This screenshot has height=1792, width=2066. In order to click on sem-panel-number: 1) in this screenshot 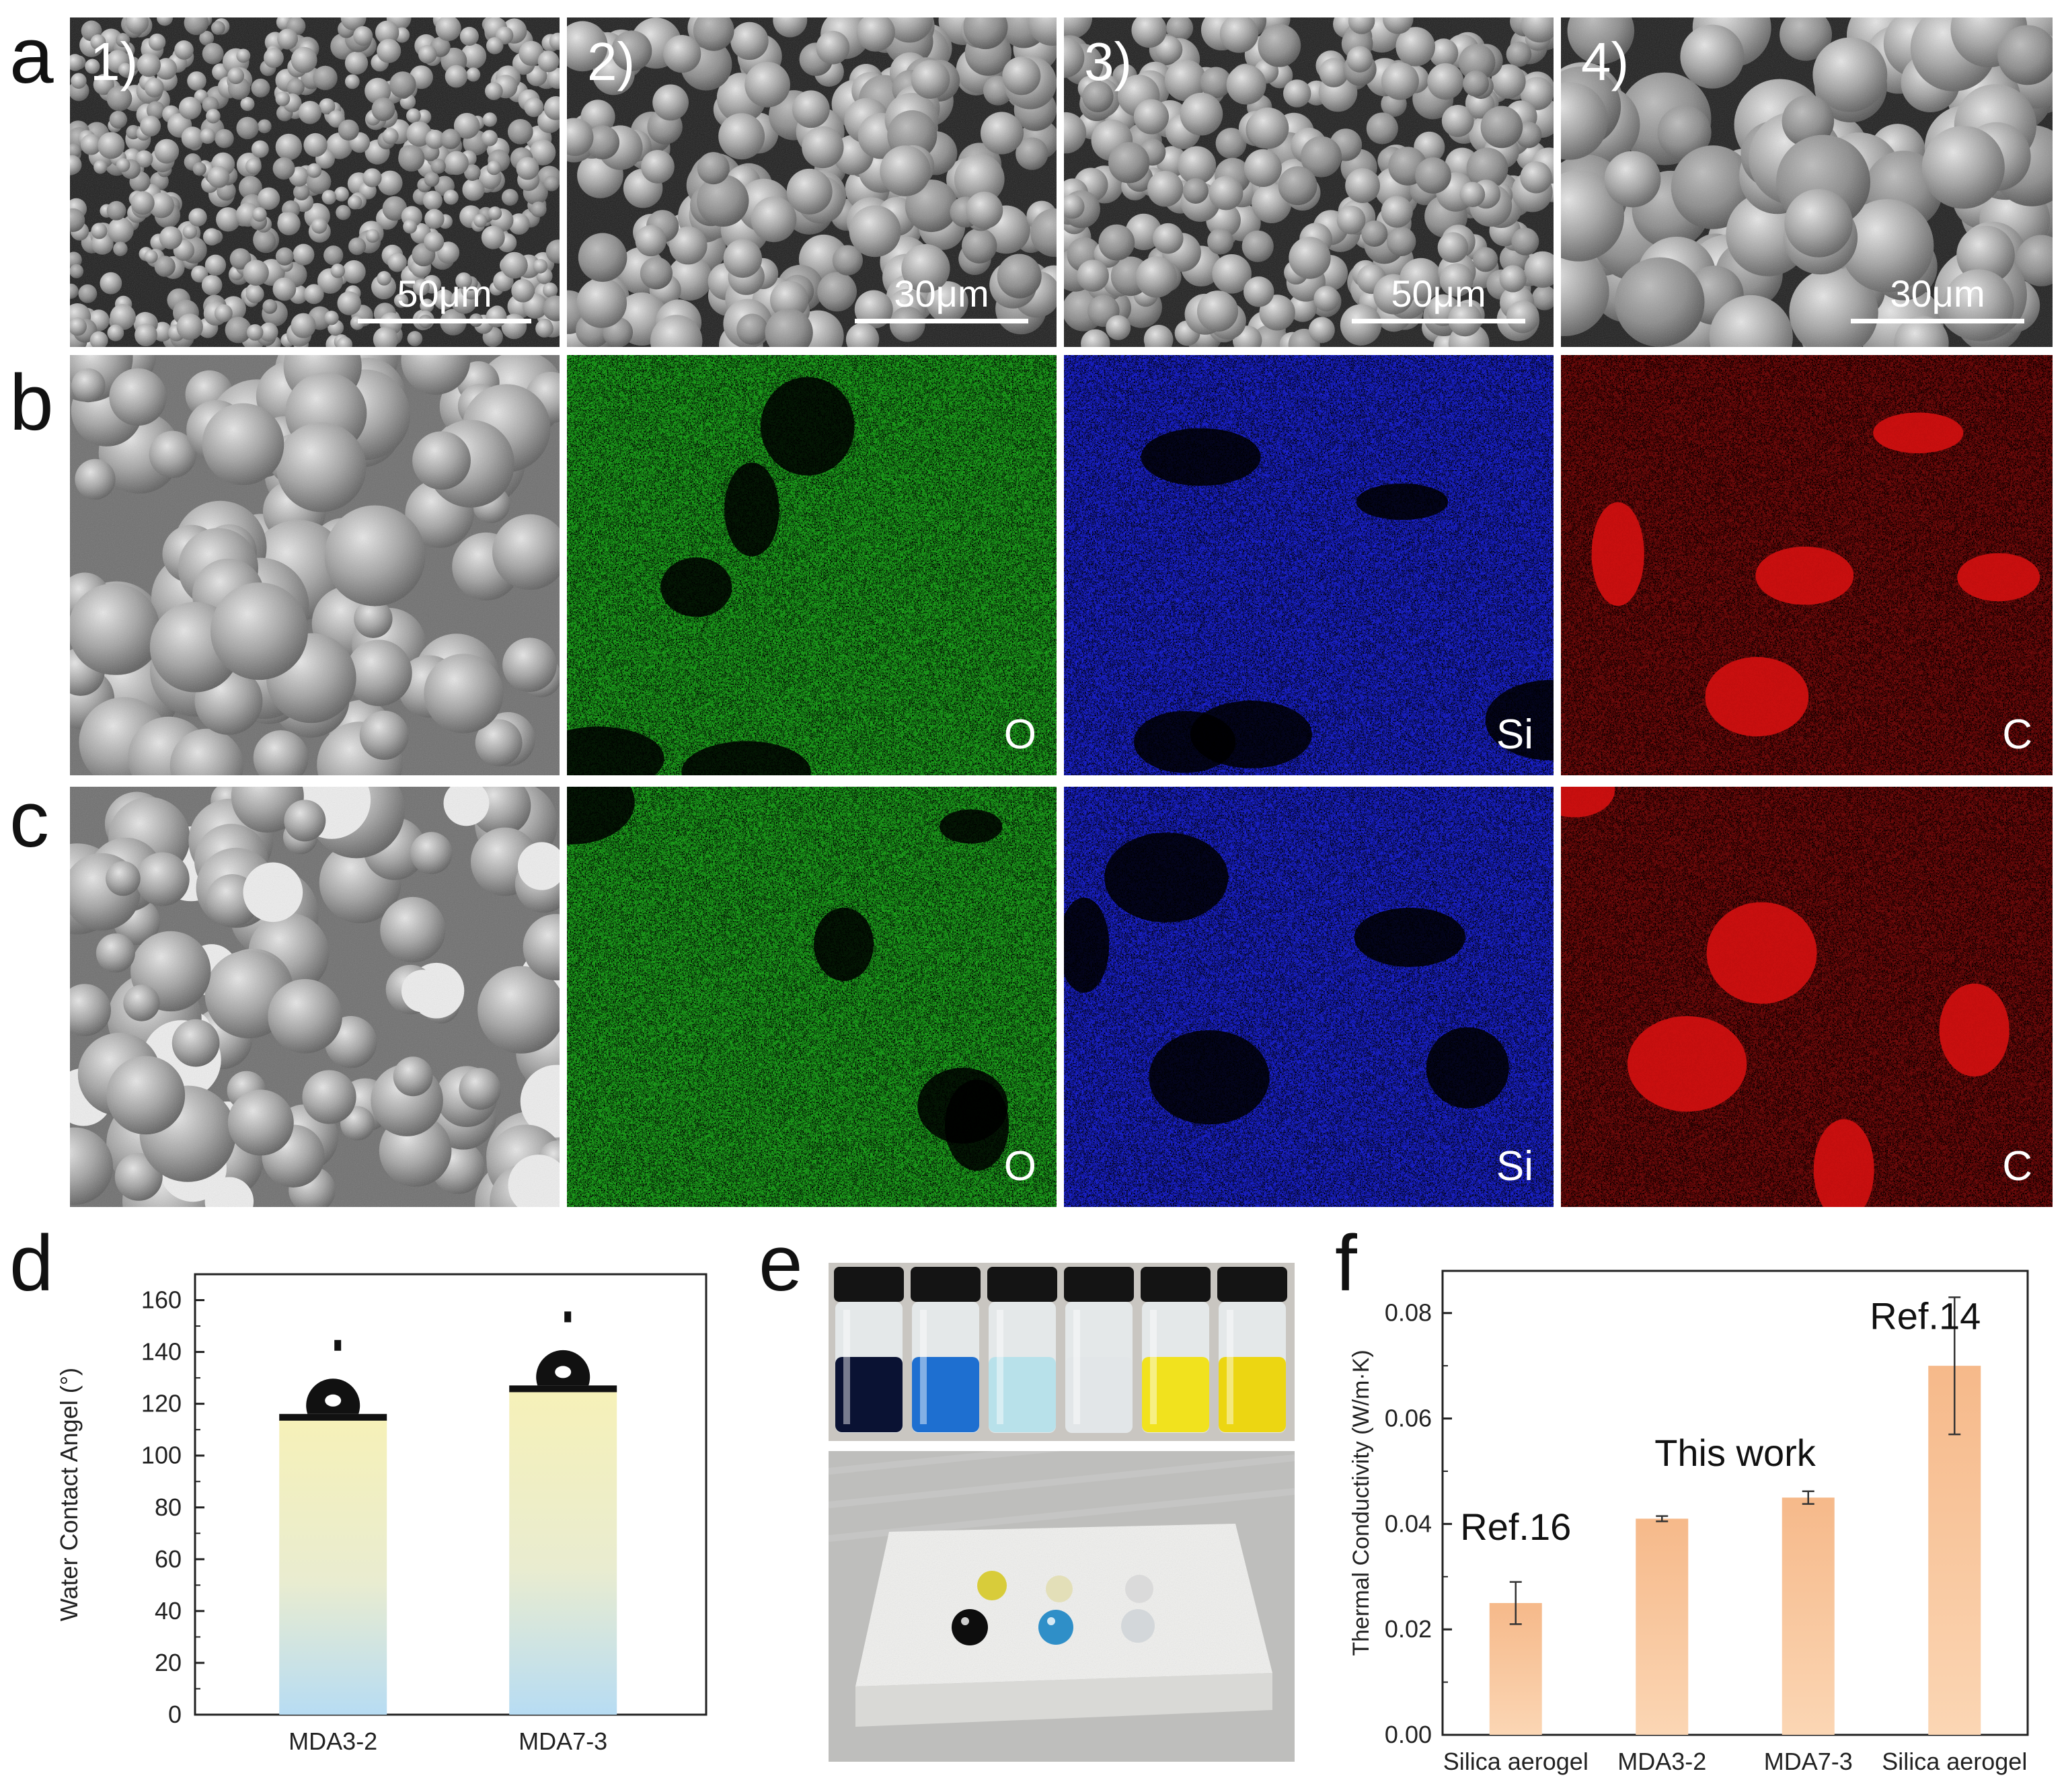, I will do `click(114, 61)`.